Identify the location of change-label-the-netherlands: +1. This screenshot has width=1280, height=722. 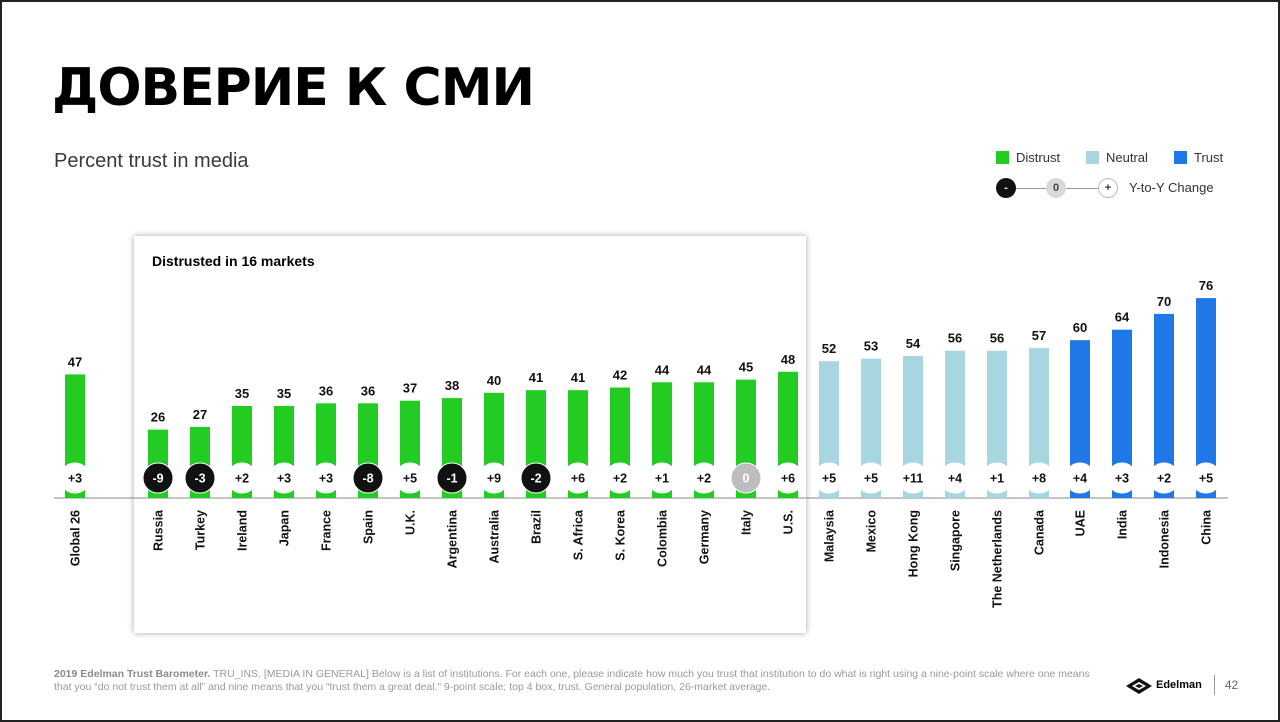
(997, 479).